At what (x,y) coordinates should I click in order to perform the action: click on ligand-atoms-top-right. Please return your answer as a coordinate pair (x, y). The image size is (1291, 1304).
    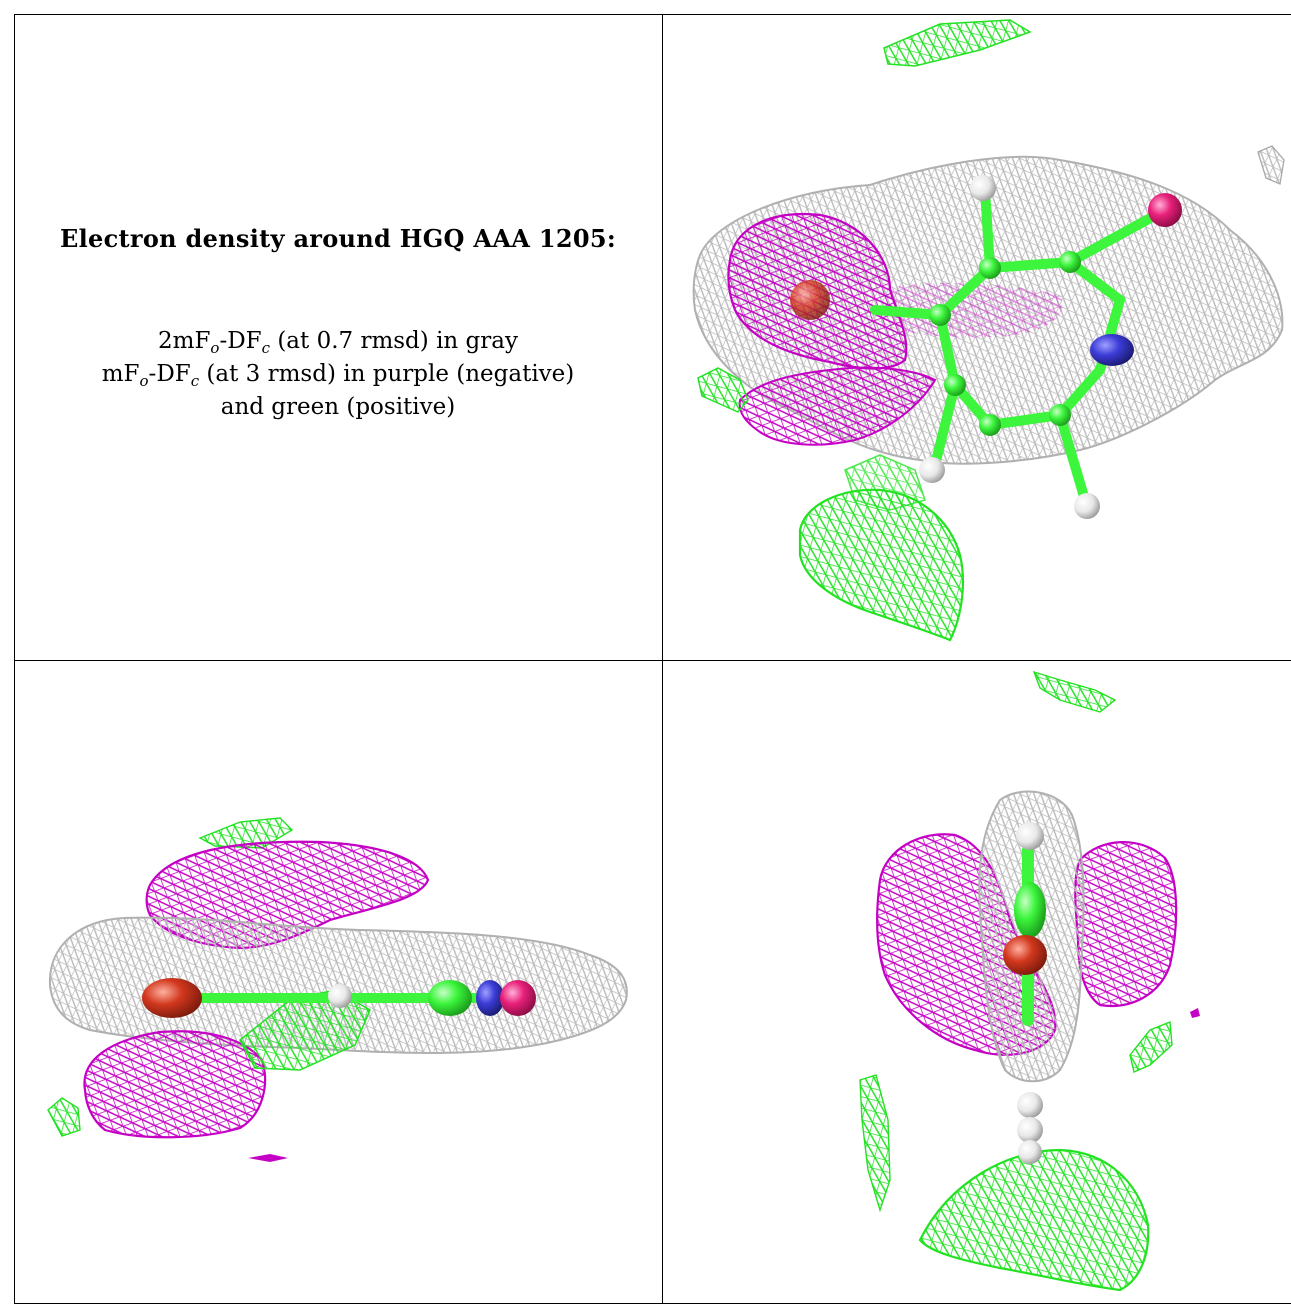
    Looking at the image, I should click on (986, 347).